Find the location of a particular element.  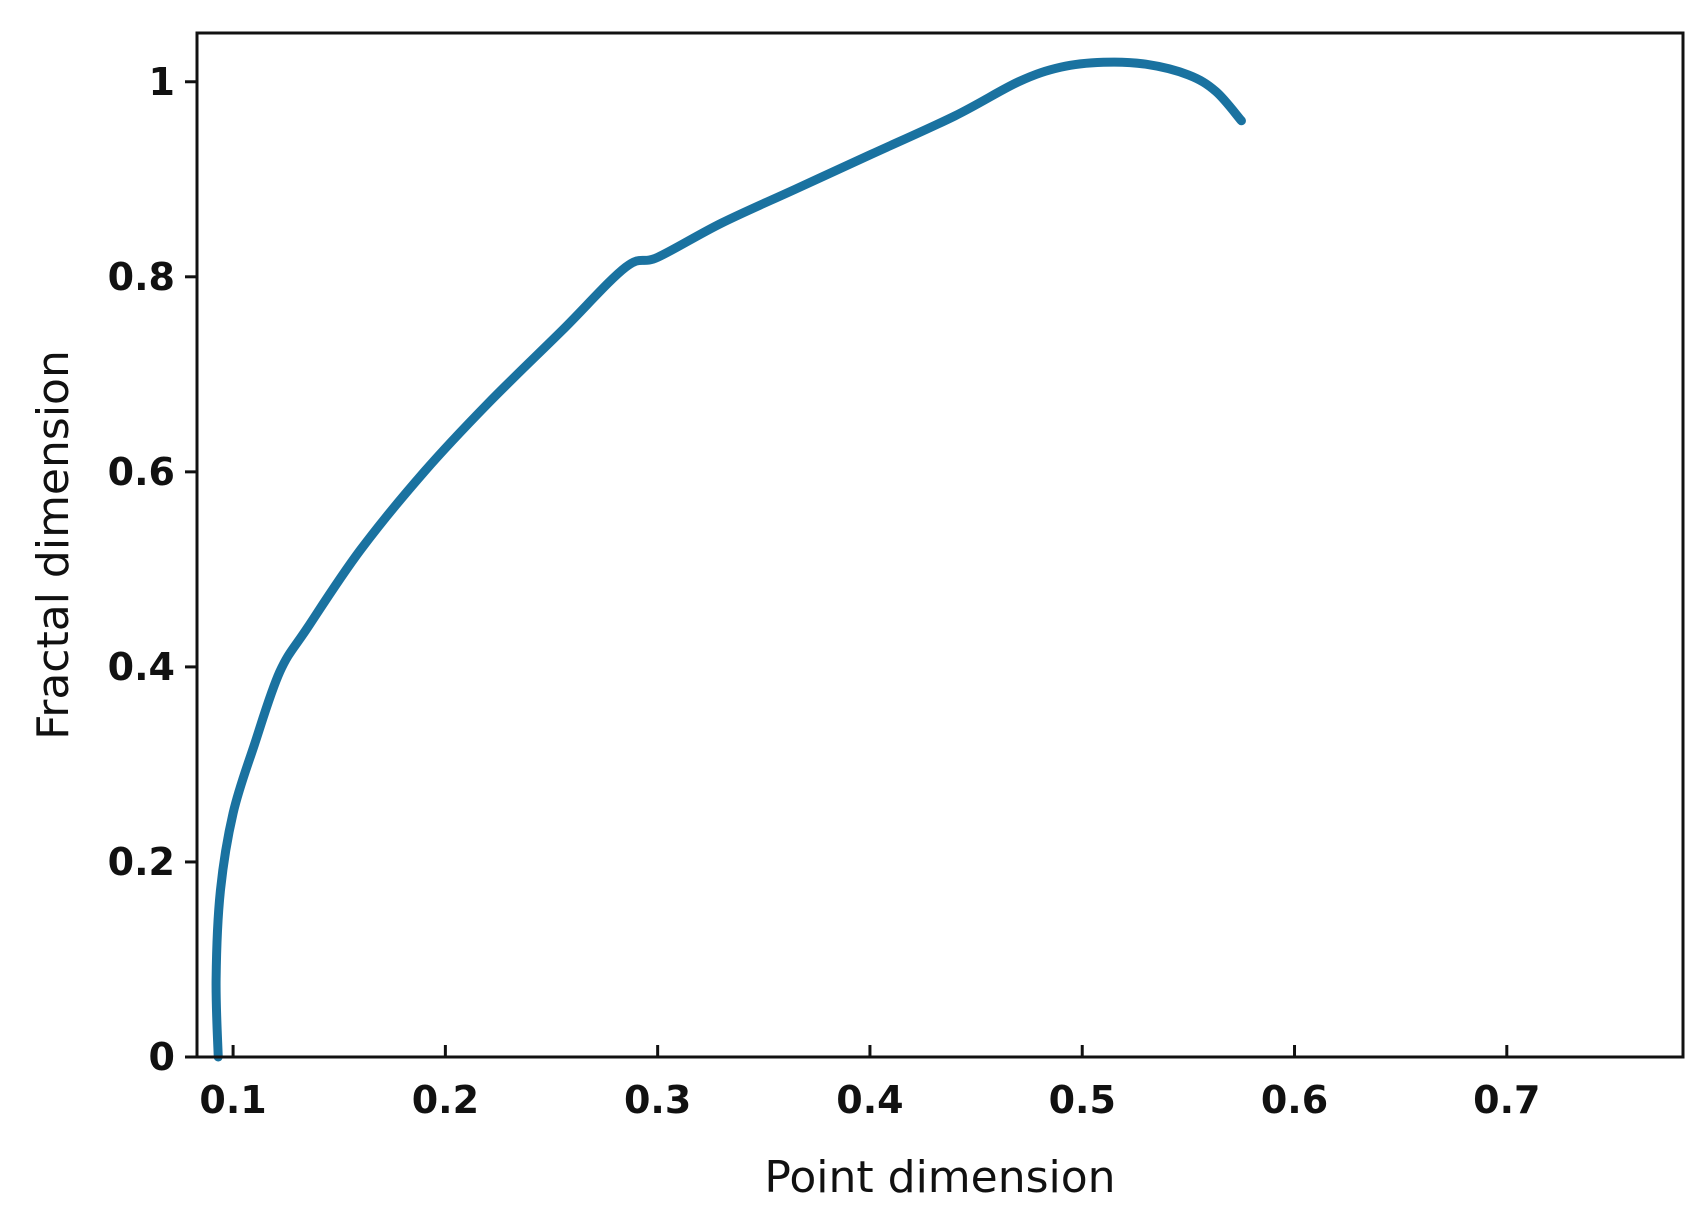

x-axis-title: Point dimension is located at coordinates (939, 1177).